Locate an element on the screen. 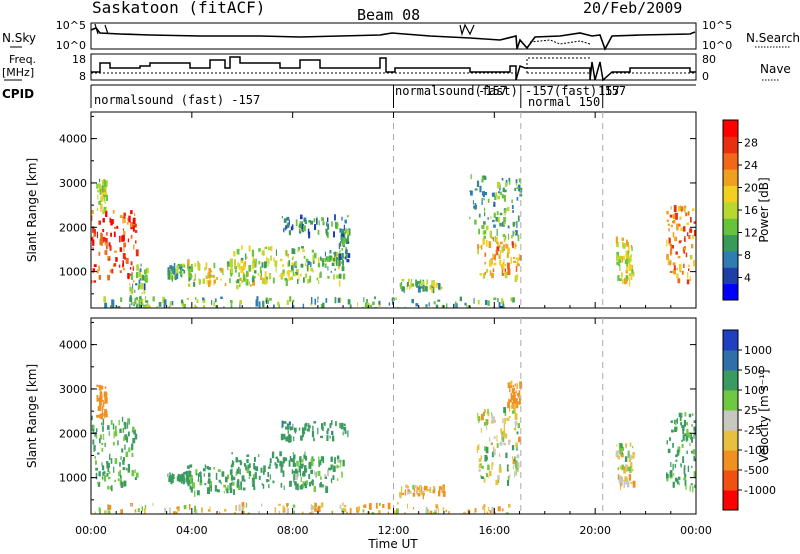  colorbar-frame is located at coordinates (730, 420).